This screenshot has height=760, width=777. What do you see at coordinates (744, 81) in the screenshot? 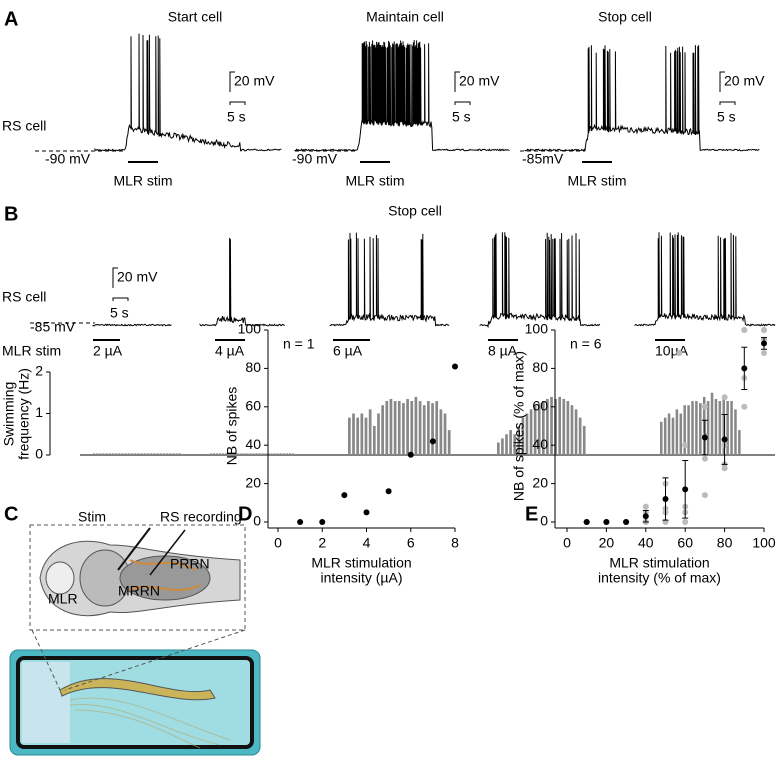
I see `scale-label: 20 mV` at bounding box center [744, 81].